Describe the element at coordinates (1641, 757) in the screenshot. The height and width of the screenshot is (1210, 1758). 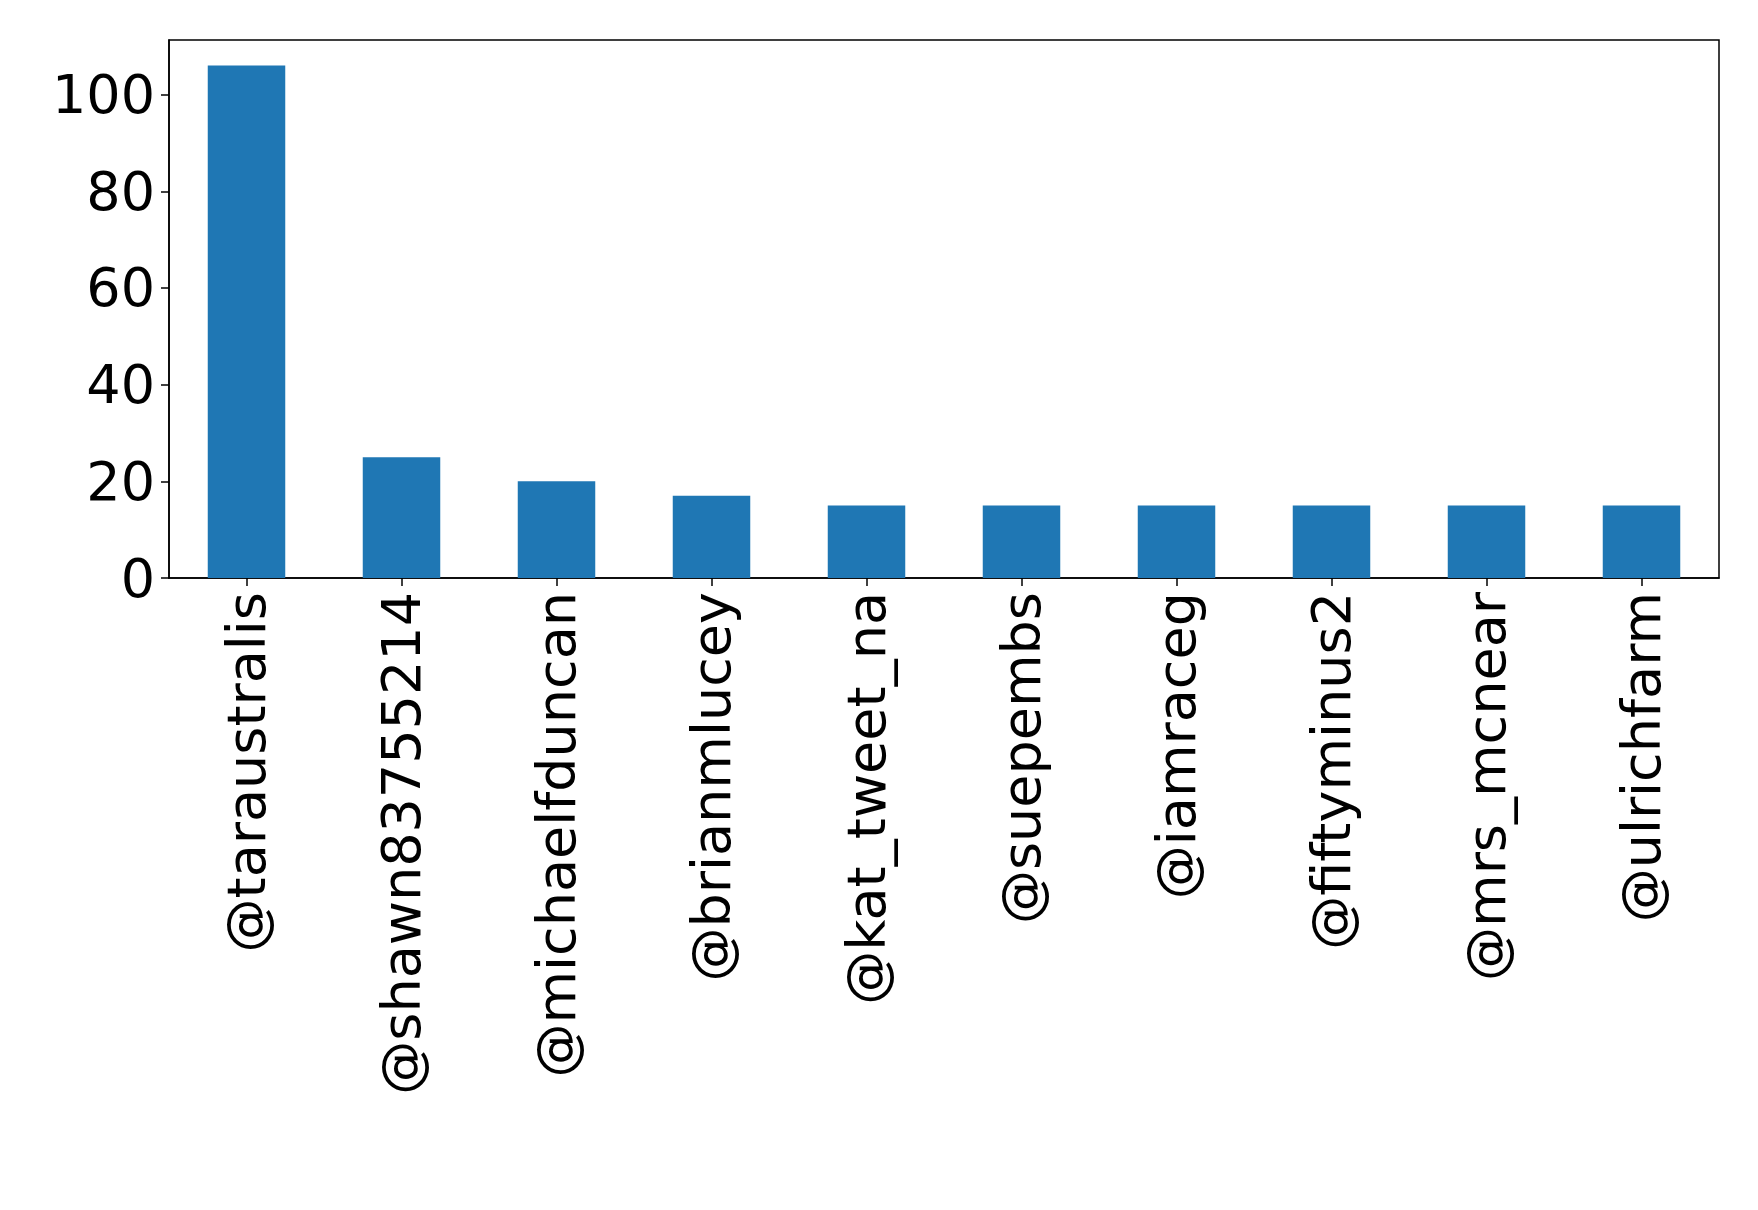
I see `x-tick-label: @ulrichfarm` at that location.